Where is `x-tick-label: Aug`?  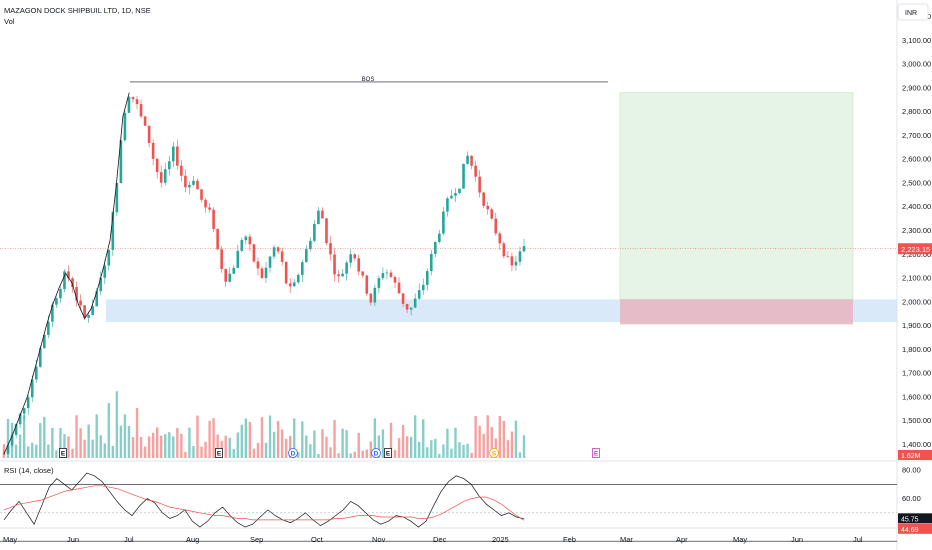 x-tick-label: Aug is located at coordinates (192, 539).